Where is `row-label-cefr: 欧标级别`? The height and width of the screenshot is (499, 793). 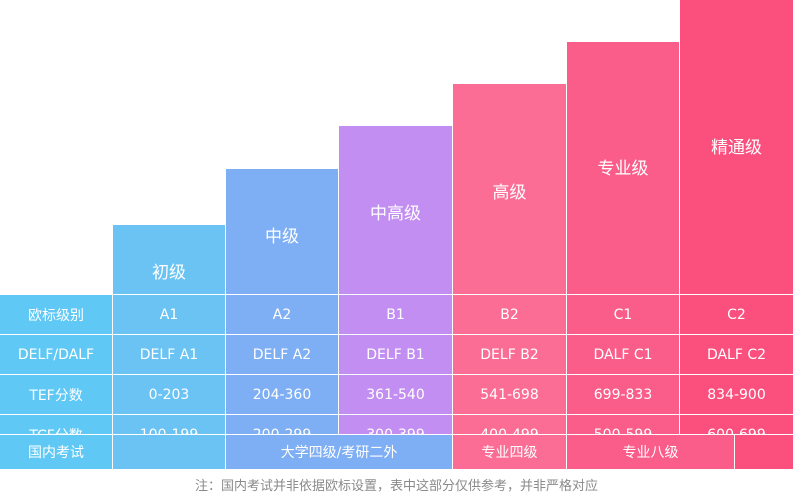 row-label-cefr: 欧标级别 is located at coordinates (56, 314).